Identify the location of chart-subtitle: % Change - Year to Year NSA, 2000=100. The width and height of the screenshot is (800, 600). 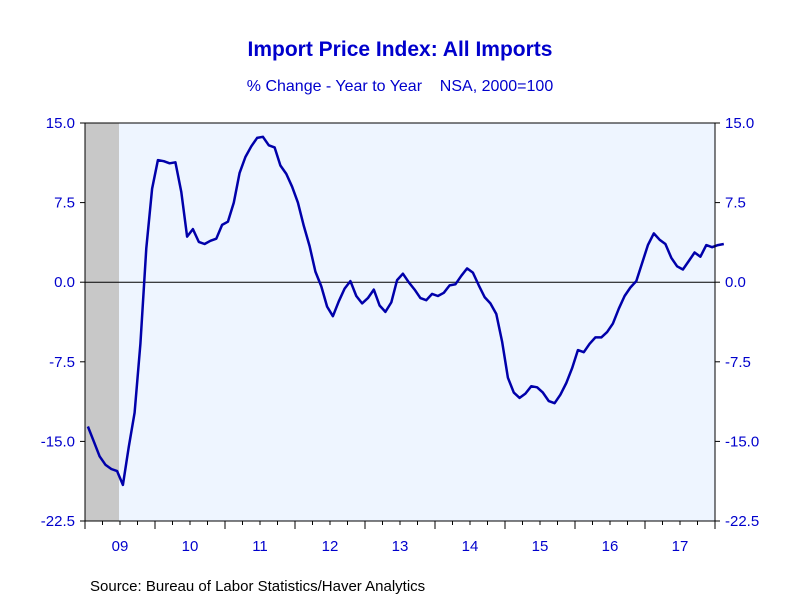
(400, 86).